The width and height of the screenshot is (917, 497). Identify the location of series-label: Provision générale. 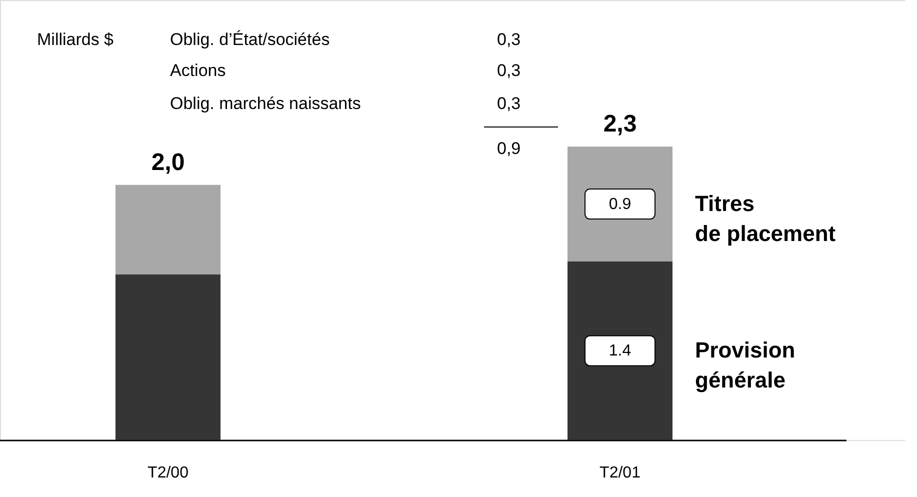
(745, 365).